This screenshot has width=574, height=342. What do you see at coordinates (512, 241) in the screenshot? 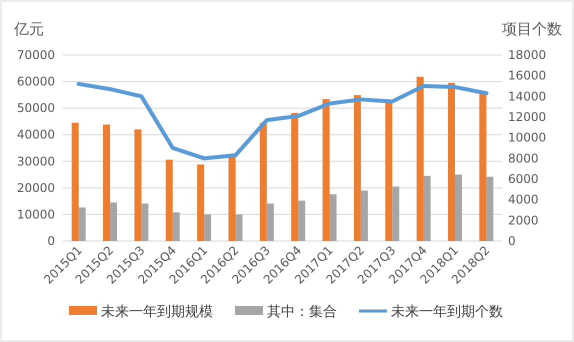
I see `y2-tick-label: 0` at bounding box center [512, 241].